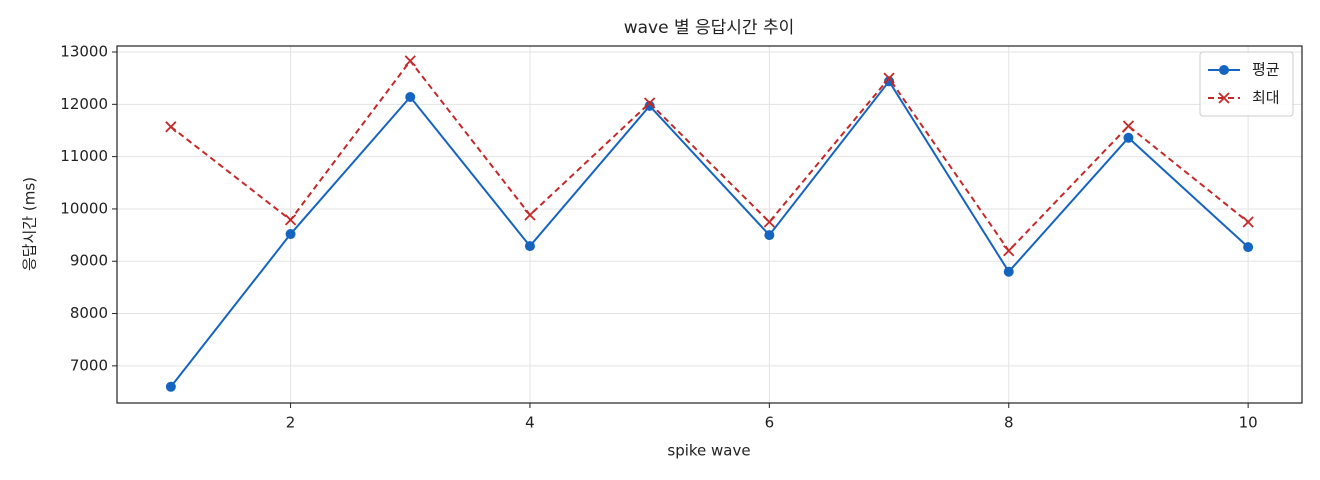  I want to click on x-tick-label: 4, so click(530, 423).